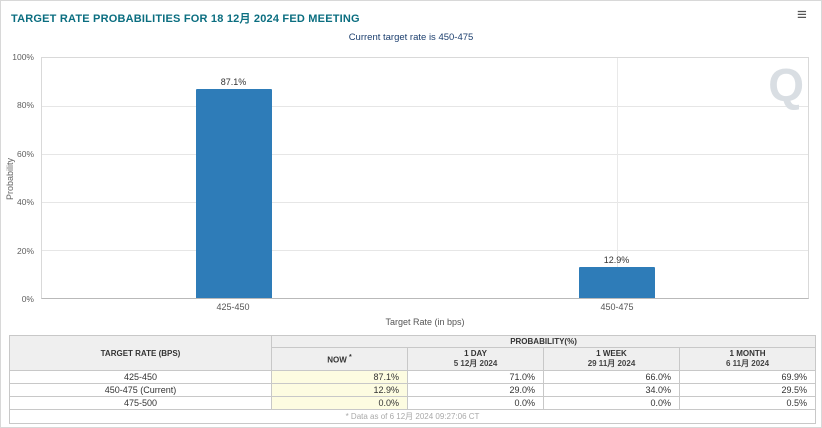  I want to click on col-header-now: NOW *, so click(339, 359).